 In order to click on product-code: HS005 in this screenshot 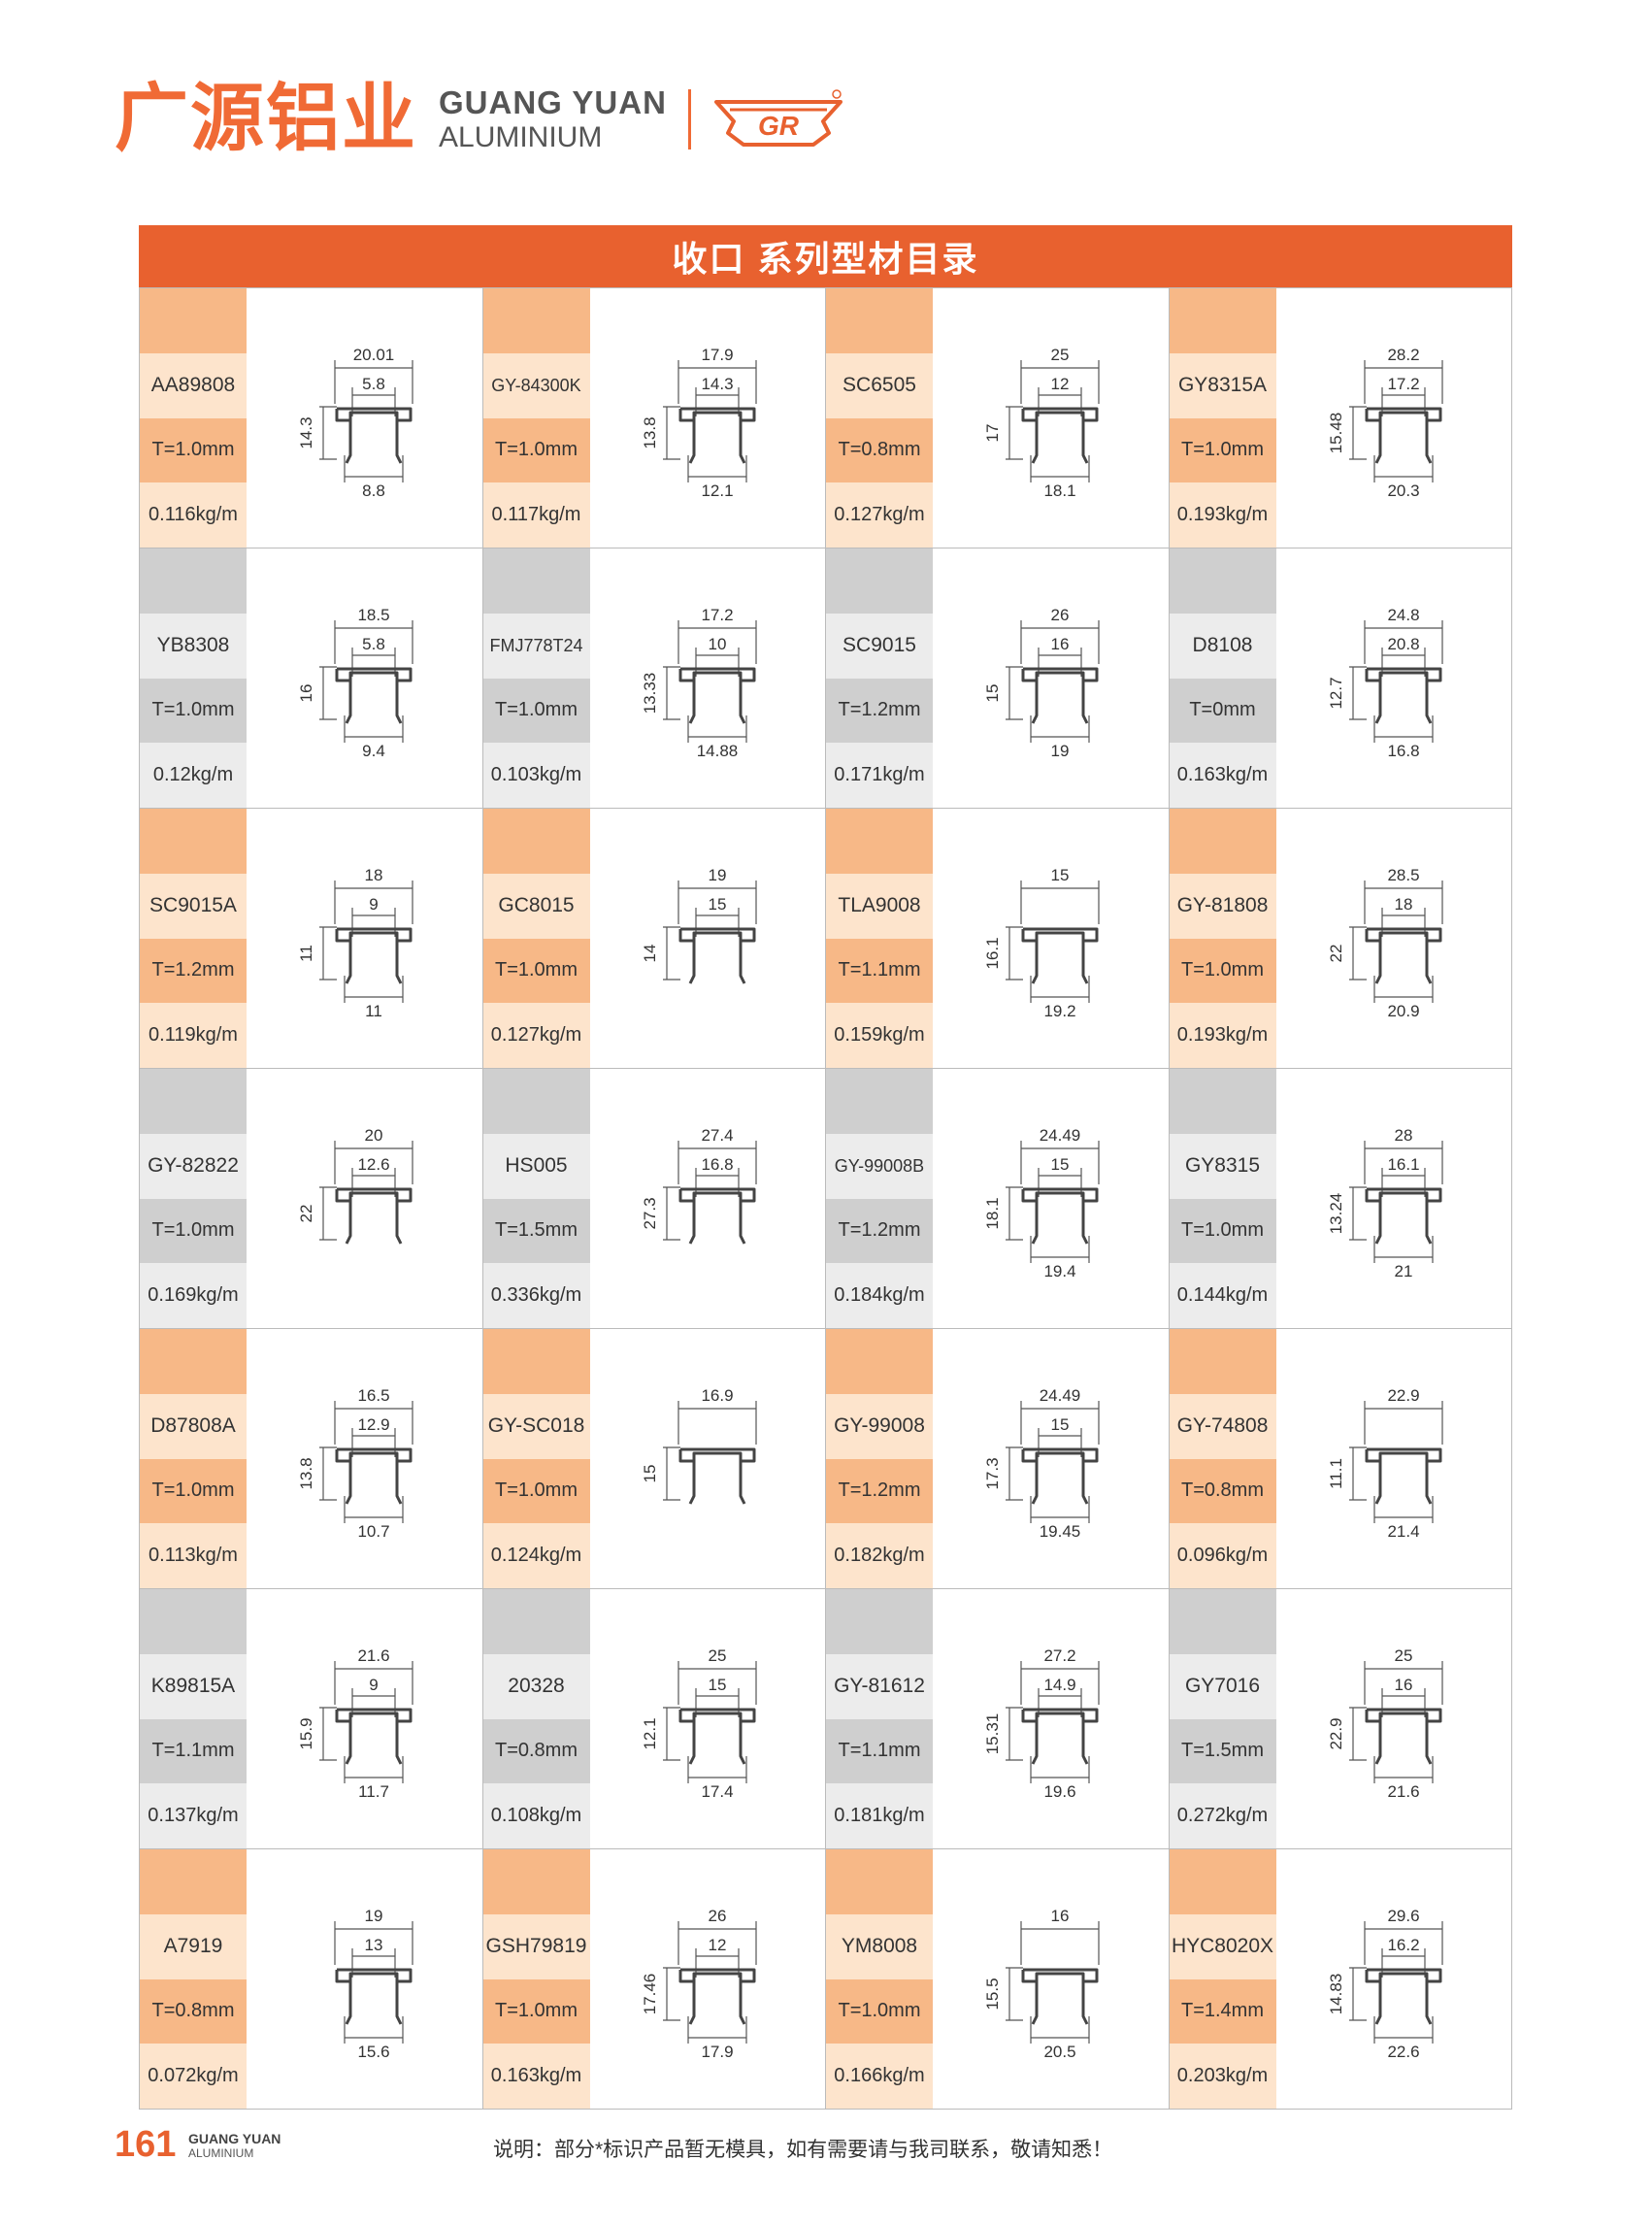, I will do `click(536, 1166)`.